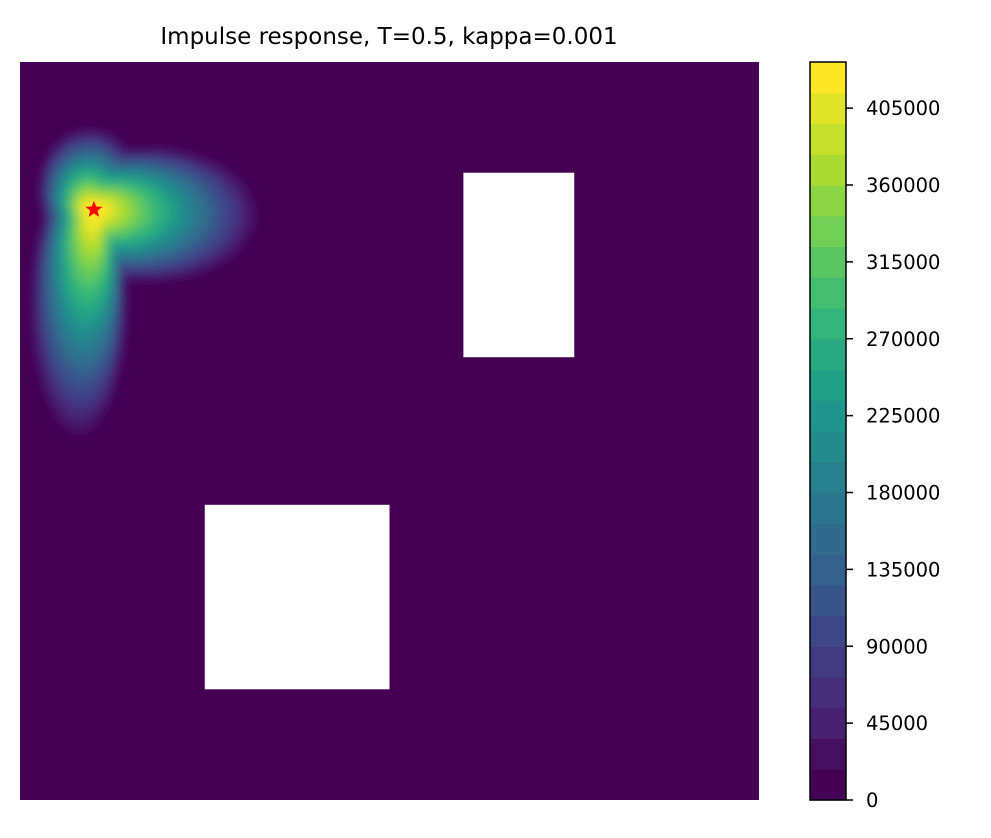  What do you see at coordinates (94, 208) in the screenshot?
I see `source-point-marker` at bounding box center [94, 208].